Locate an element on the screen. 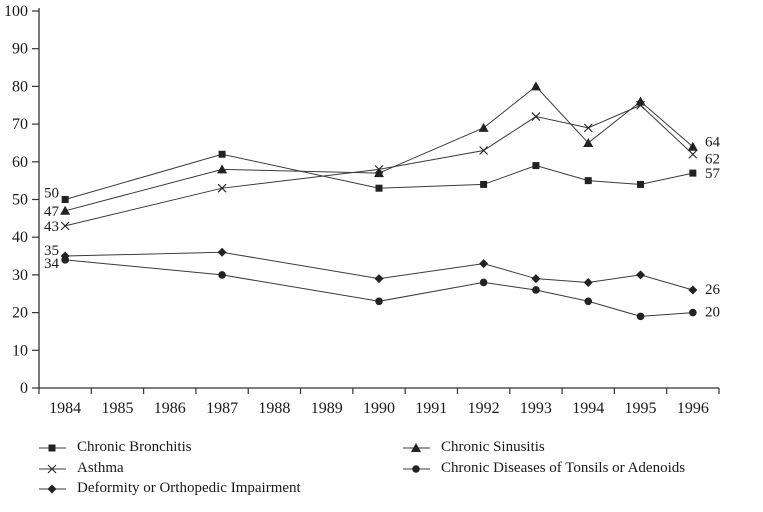 The image size is (763, 512). legend-item-chronic-bronchitis: Chronic Bronchitis is located at coordinates (115, 447).